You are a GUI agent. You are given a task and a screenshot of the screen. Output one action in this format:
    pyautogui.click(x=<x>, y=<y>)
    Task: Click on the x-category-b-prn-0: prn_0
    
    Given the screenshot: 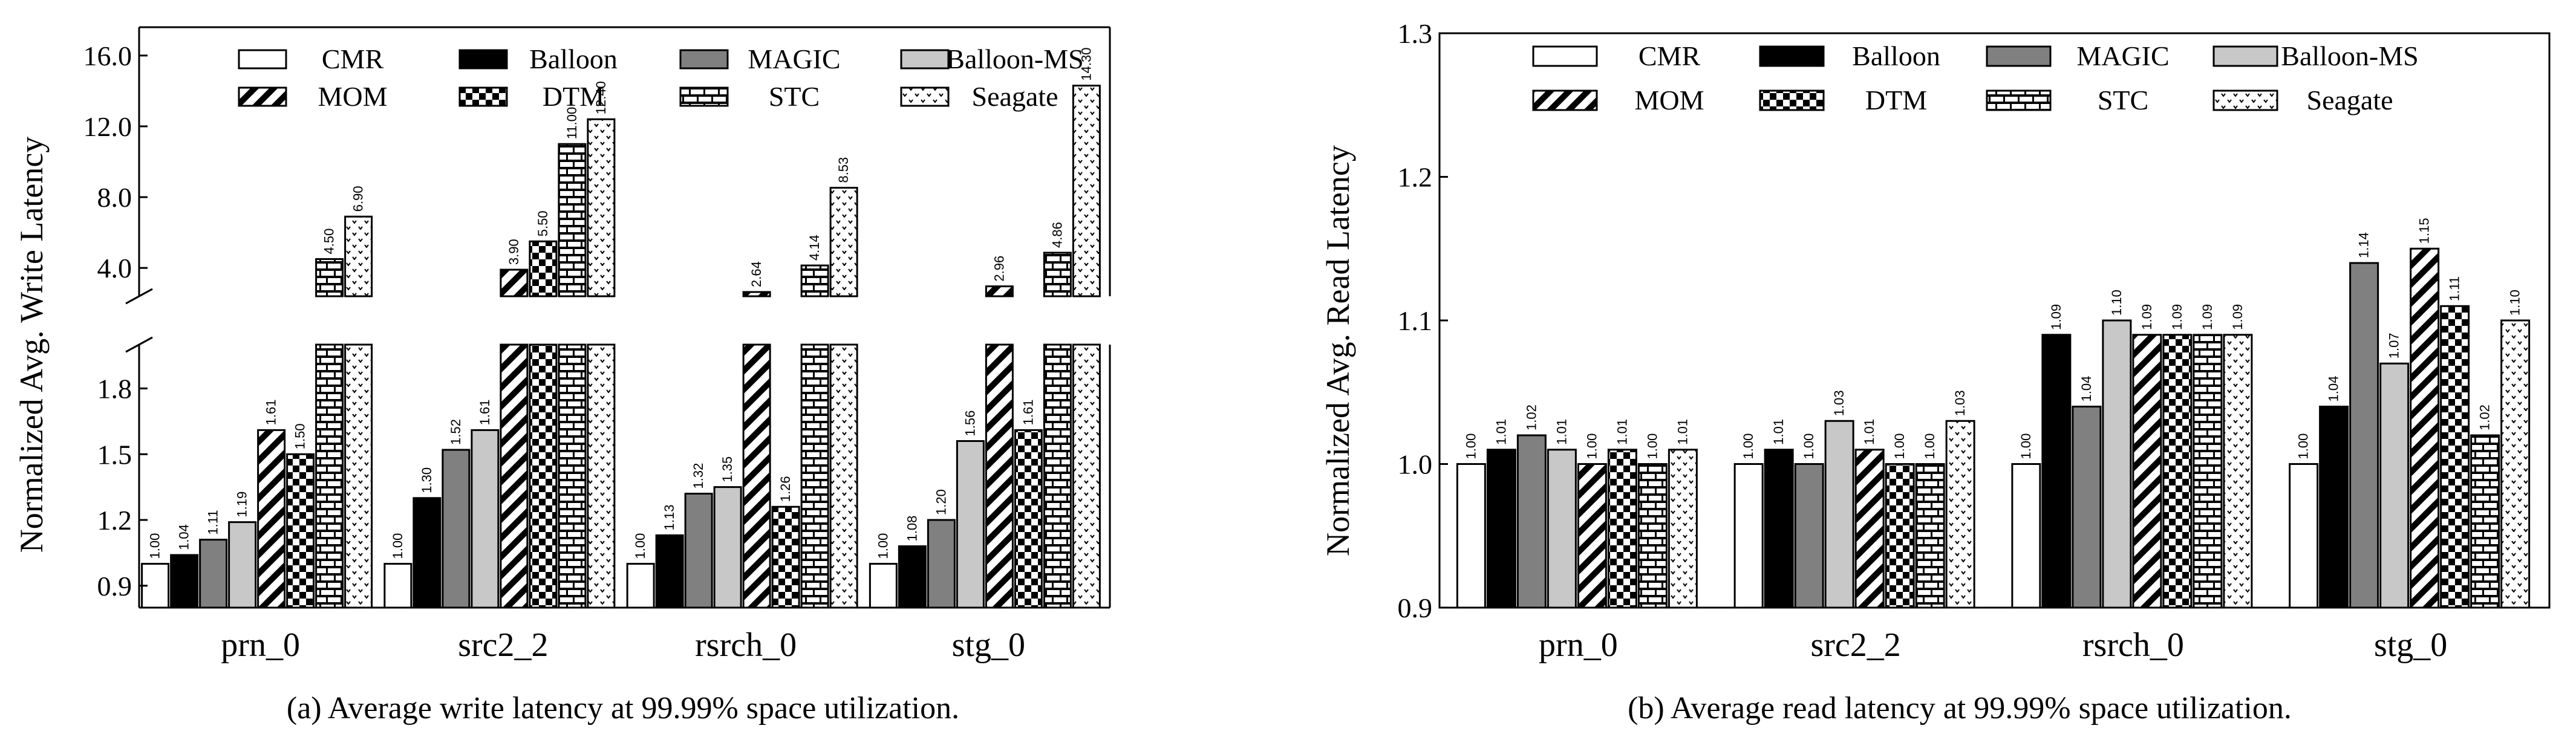 What is the action you would take?
    pyautogui.click(x=1578, y=645)
    